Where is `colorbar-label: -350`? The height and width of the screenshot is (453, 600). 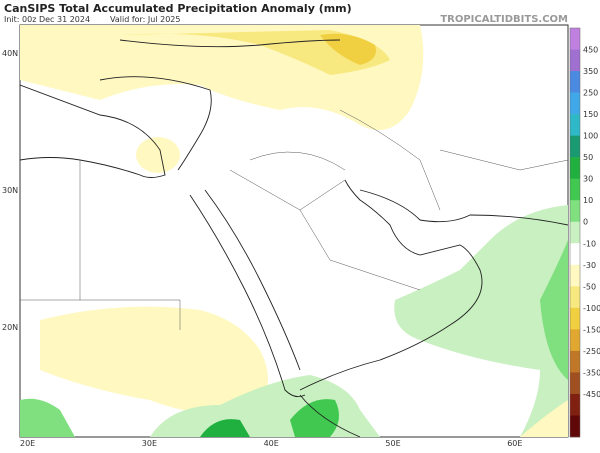
colorbar-label: -350 is located at coordinates (591, 372).